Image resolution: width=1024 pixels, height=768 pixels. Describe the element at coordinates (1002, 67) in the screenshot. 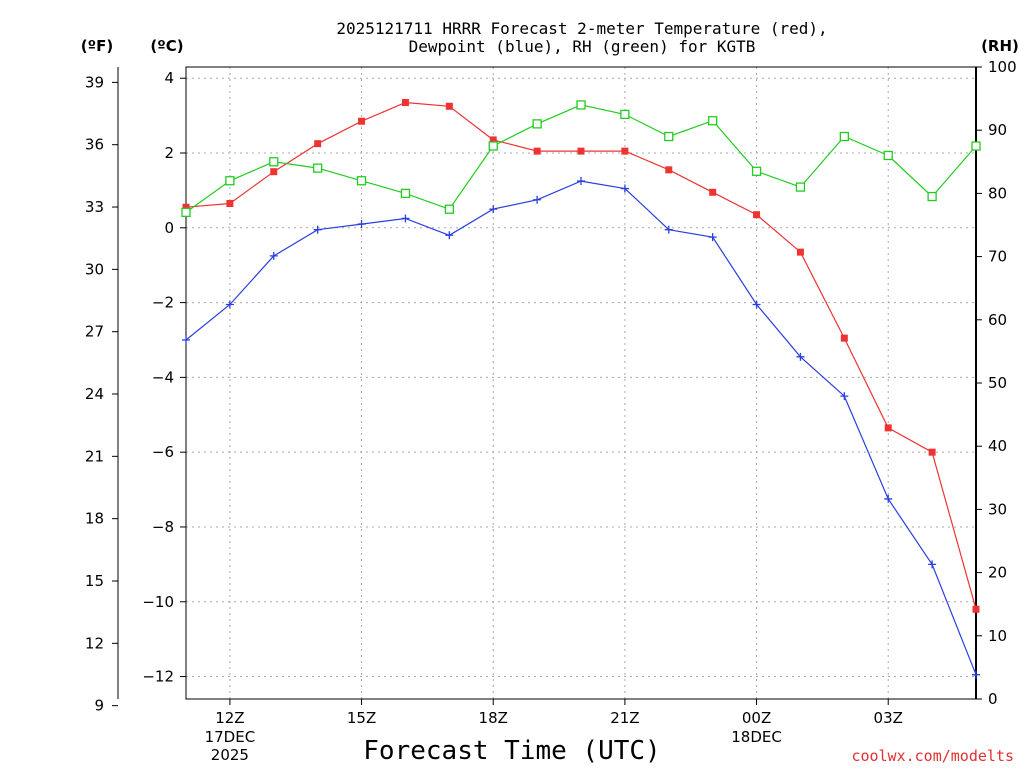

I see `rh-tick-label: 100` at that location.